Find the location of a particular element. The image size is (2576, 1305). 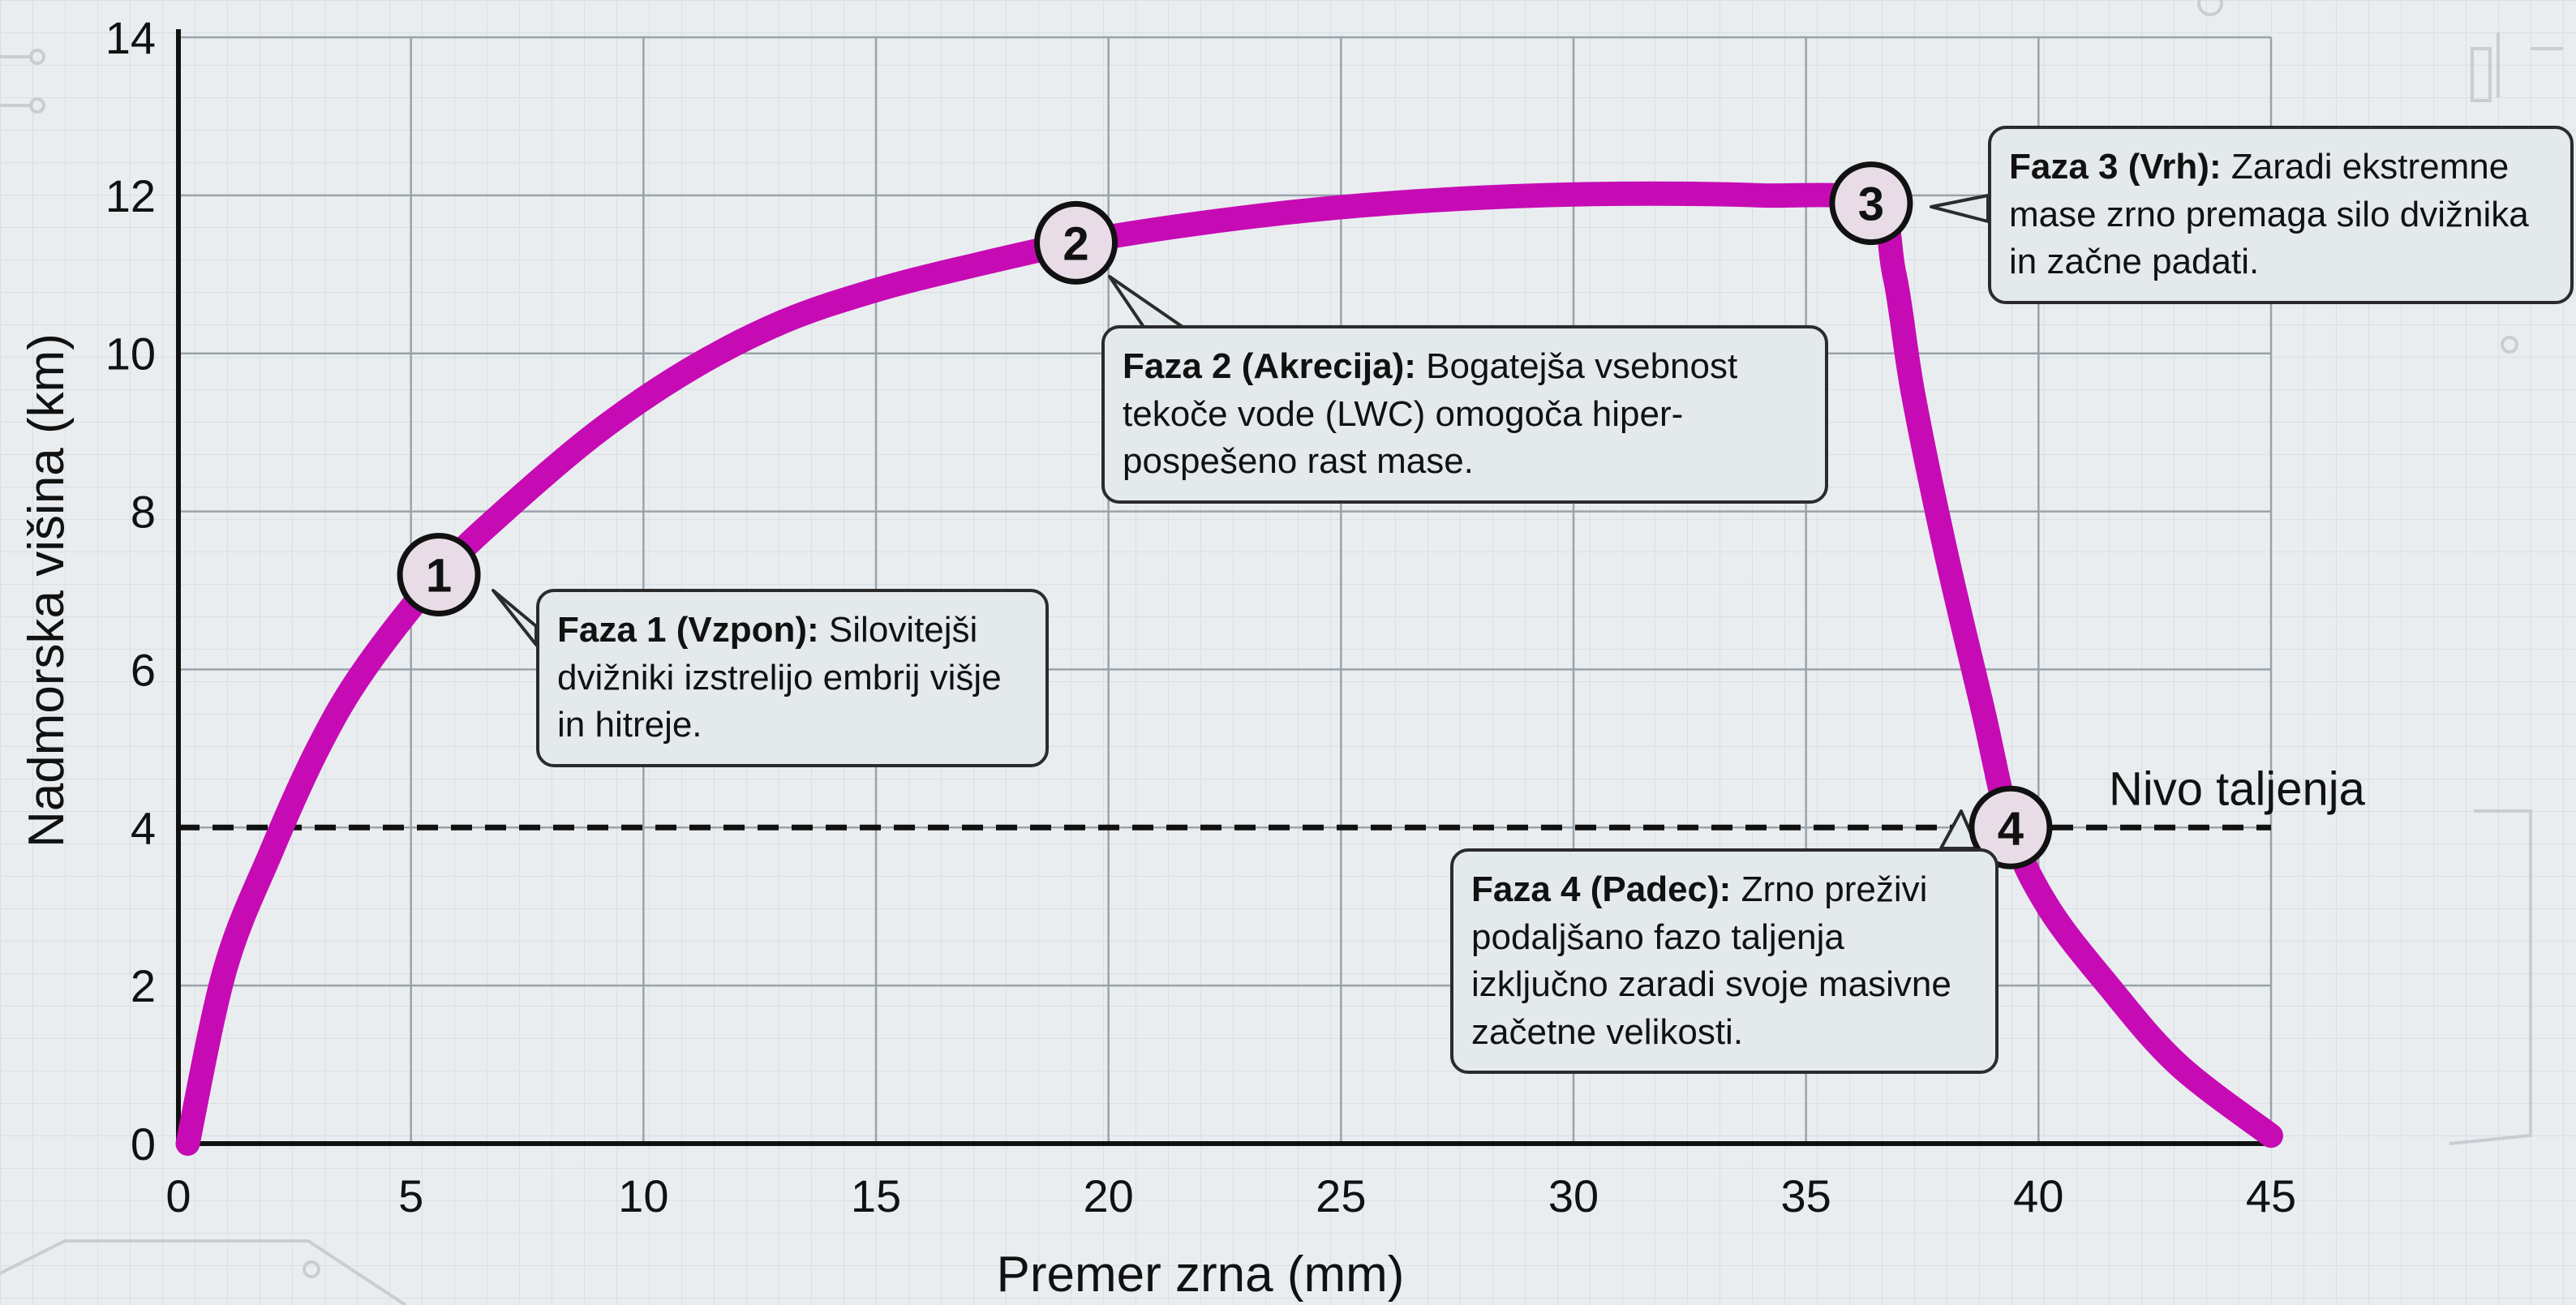

y-tick-label: 8 is located at coordinates (143, 512).